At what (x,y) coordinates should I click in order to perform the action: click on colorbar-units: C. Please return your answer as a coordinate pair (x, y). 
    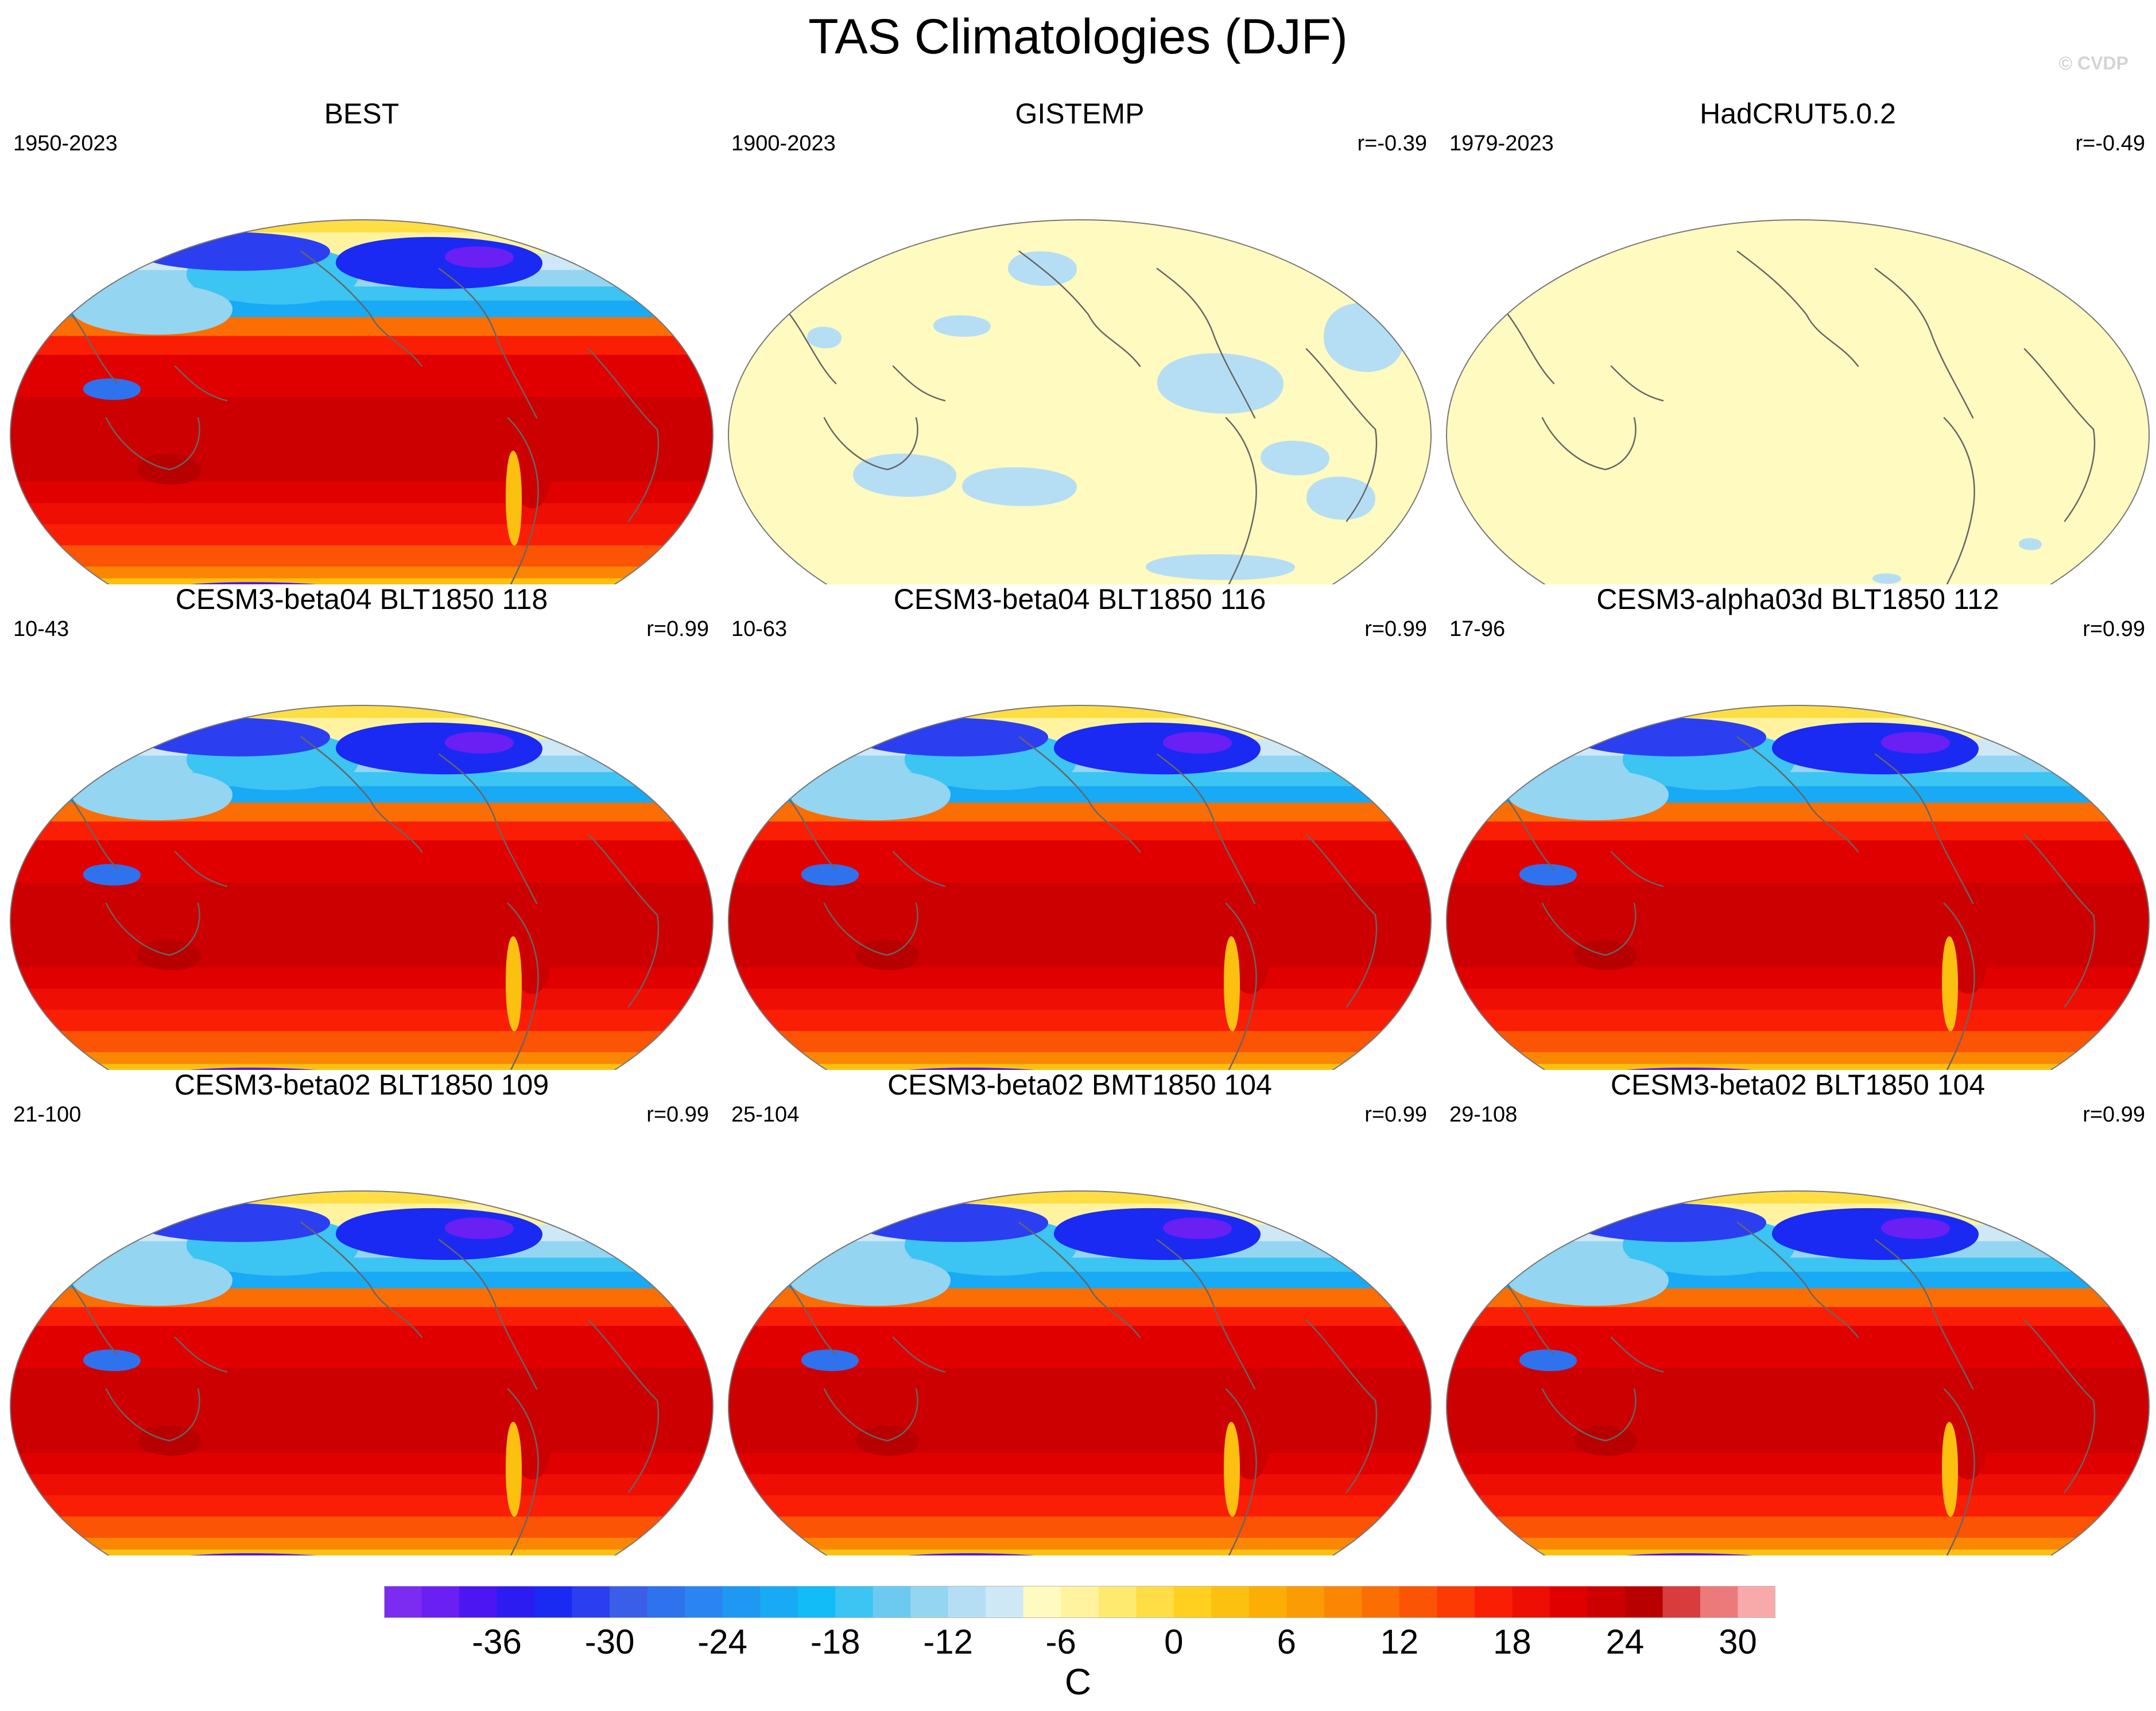
    Looking at the image, I should click on (1078, 1681).